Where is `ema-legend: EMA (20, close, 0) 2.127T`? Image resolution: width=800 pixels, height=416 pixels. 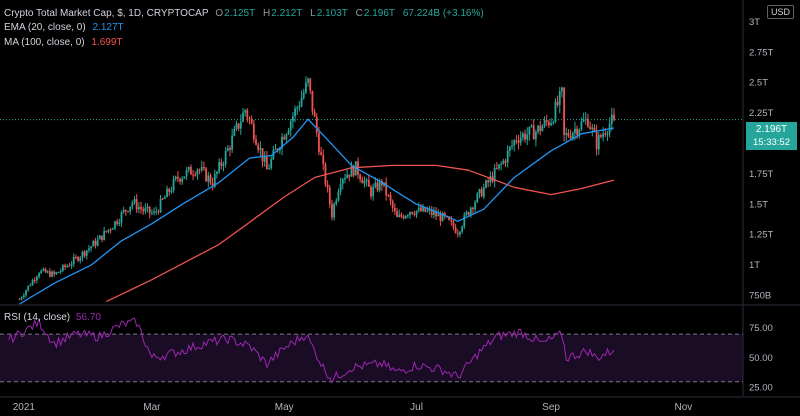
ema-legend: EMA (20, close, 0) 2.127T is located at coordinates (66, 27).